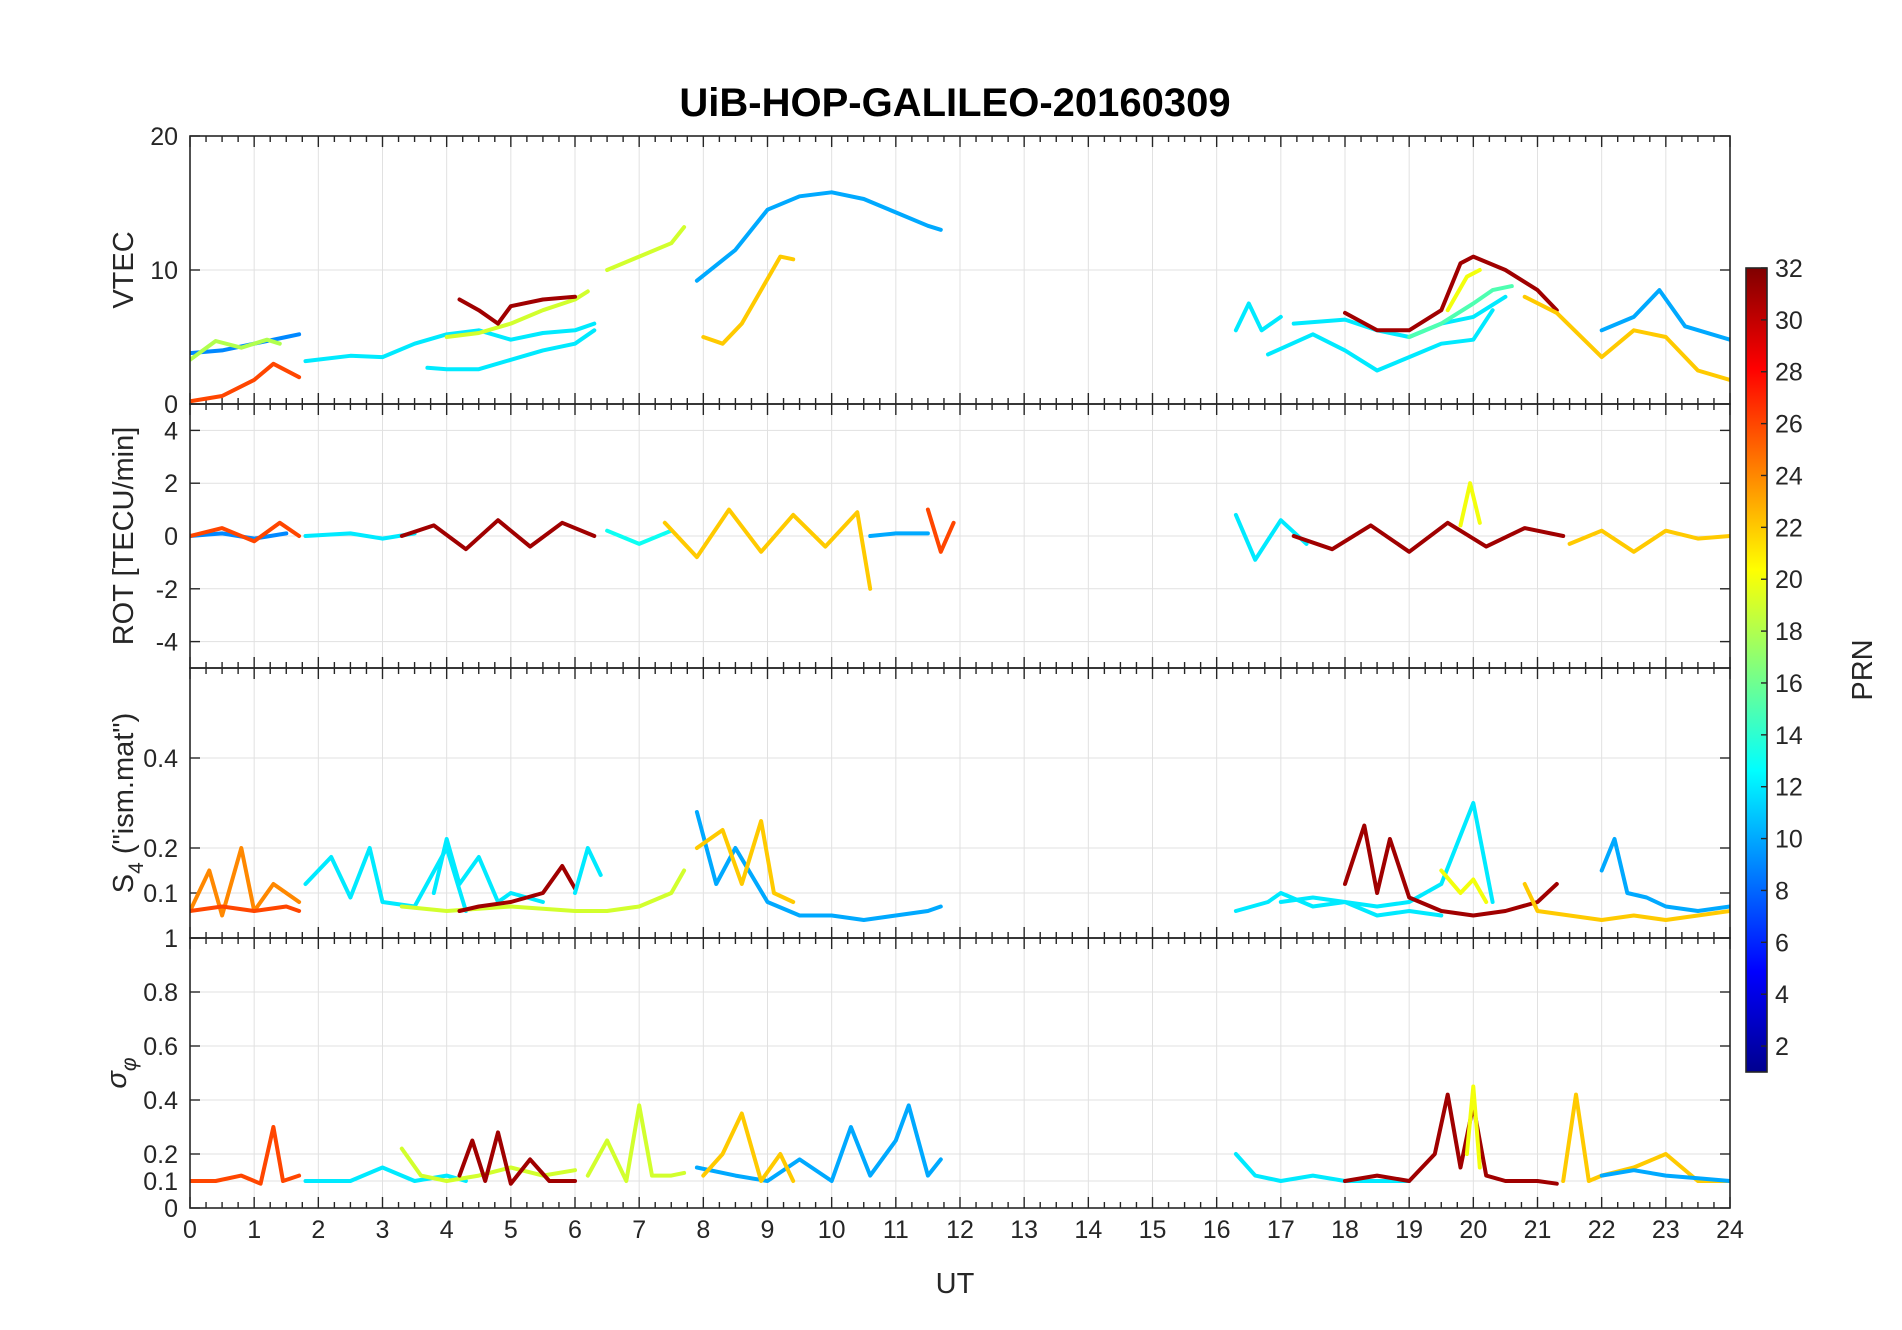 Image resolution: width=1902 pixels, height=1330 pixels. What do you see at coordinates (1789, 425) in the screenshot?
I see `colorbar-tick-label: 26` at bounding box center [1789, 425].